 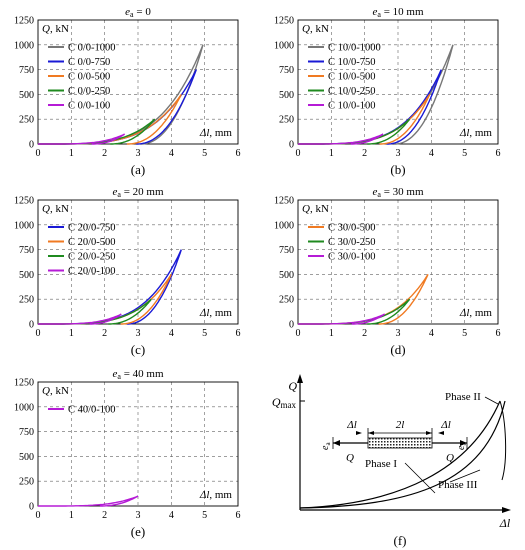 I want to click on specimen-elong-right-label: Δl, so click(x=445, y=425).